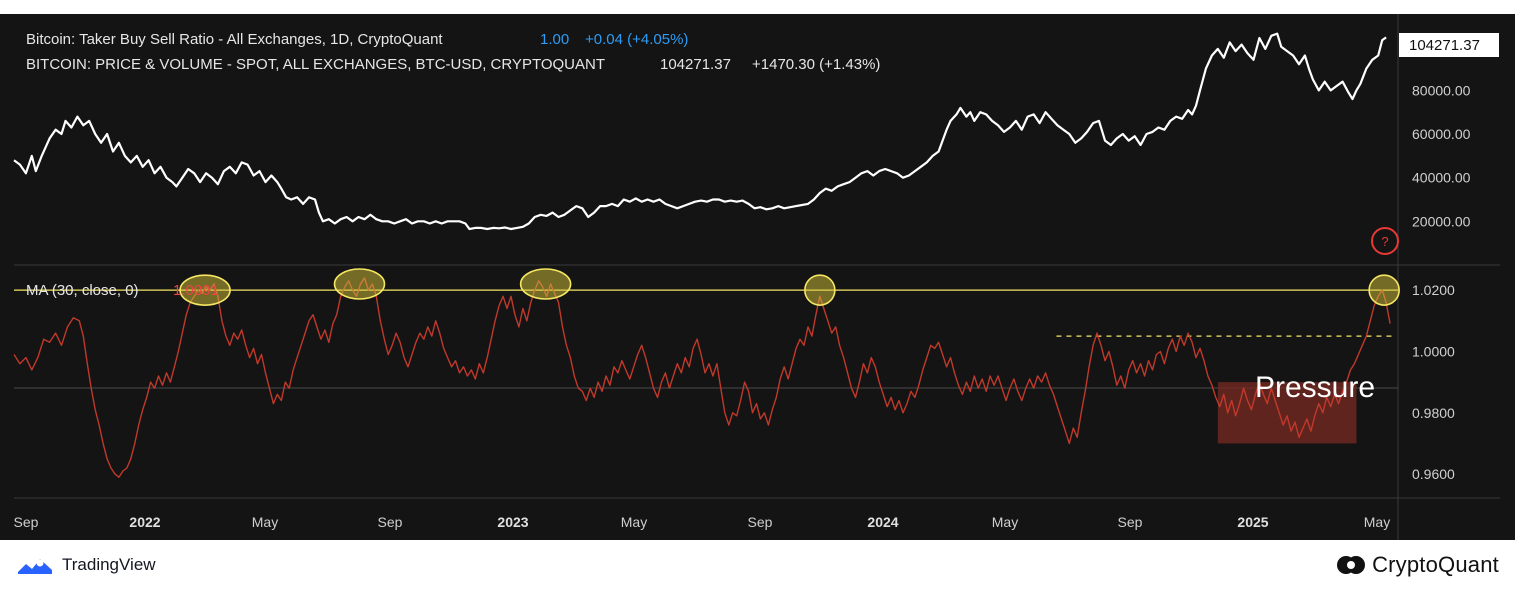 Image resolution: width=1515 pixels, height=592 pixels. I want to click on last-price-tag: 104271.37, so click(1449, 45).